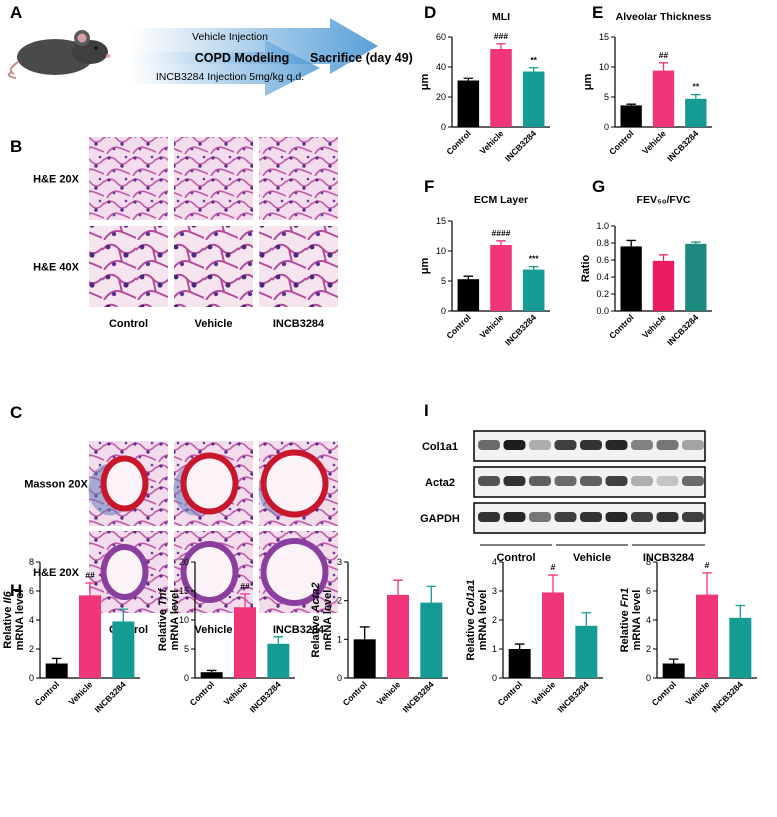  I want to click on gene-name: Tnf, so click(163, 597).